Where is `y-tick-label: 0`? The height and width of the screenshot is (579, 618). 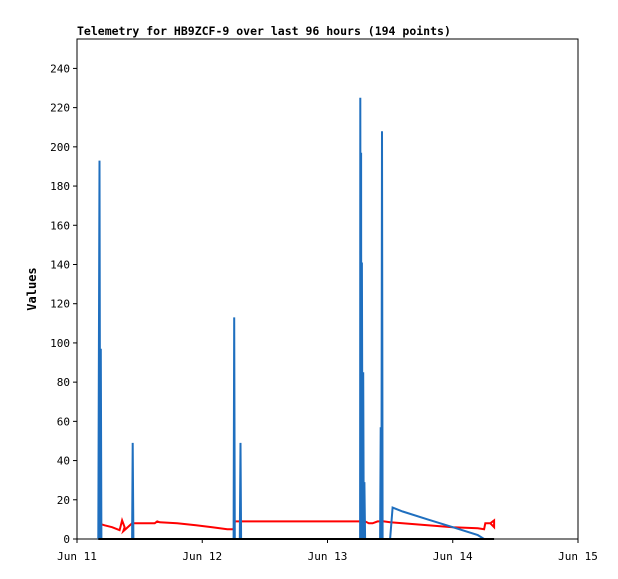 y-tick-label: 0 is located at coordinates (66, 539).